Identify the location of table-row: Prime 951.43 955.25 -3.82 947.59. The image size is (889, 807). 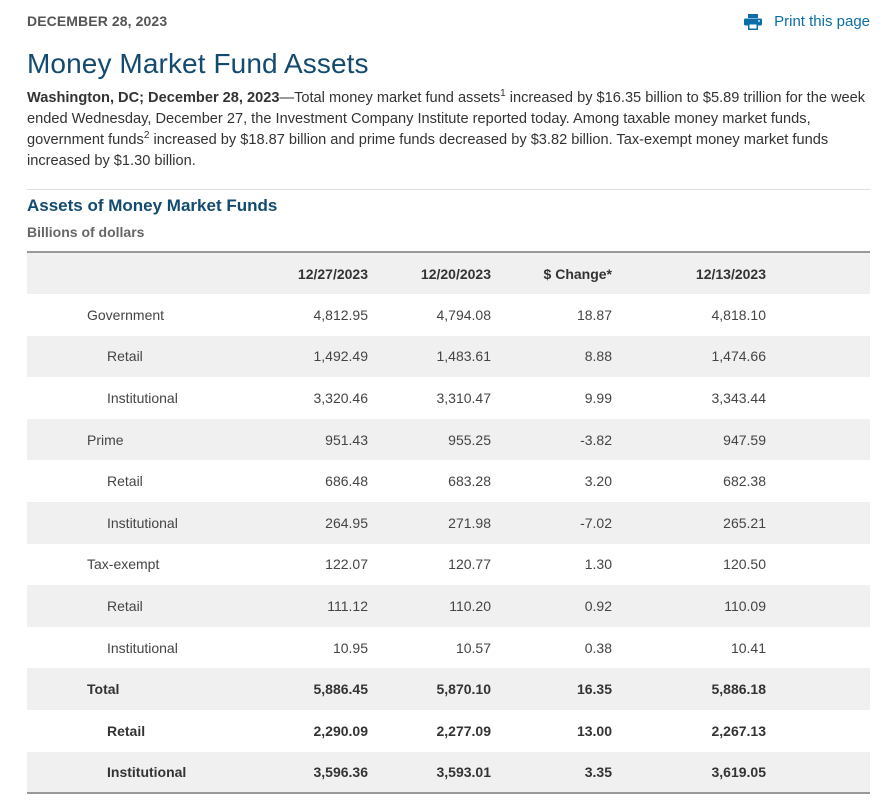
(448, 439).